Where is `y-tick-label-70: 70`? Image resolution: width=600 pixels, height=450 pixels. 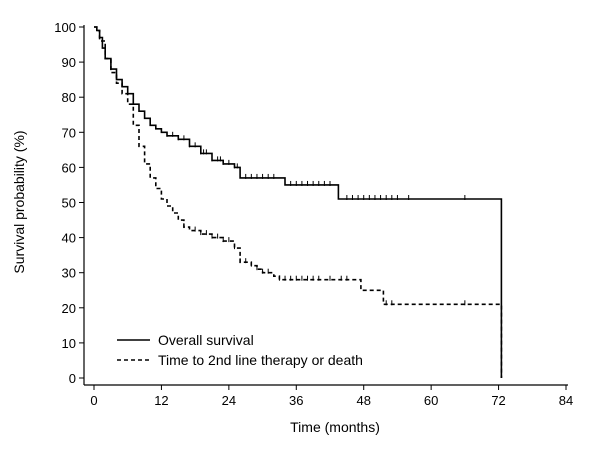 y-tick-label-70: 70 is located at coordinates (69, 132).